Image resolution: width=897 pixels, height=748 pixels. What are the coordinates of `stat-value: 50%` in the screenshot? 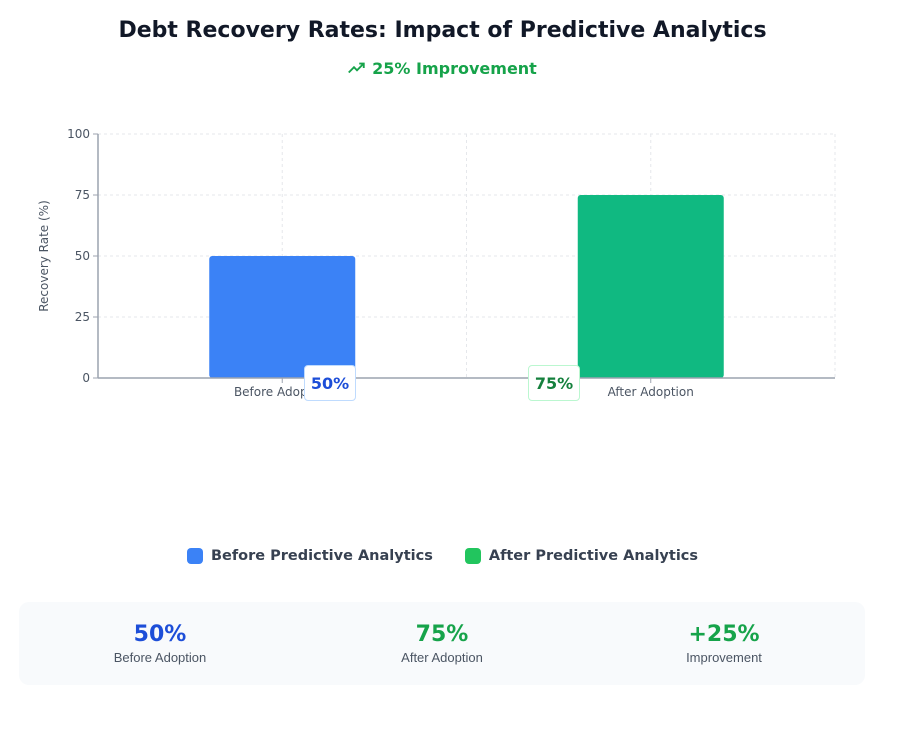 It's located at (160, 634).